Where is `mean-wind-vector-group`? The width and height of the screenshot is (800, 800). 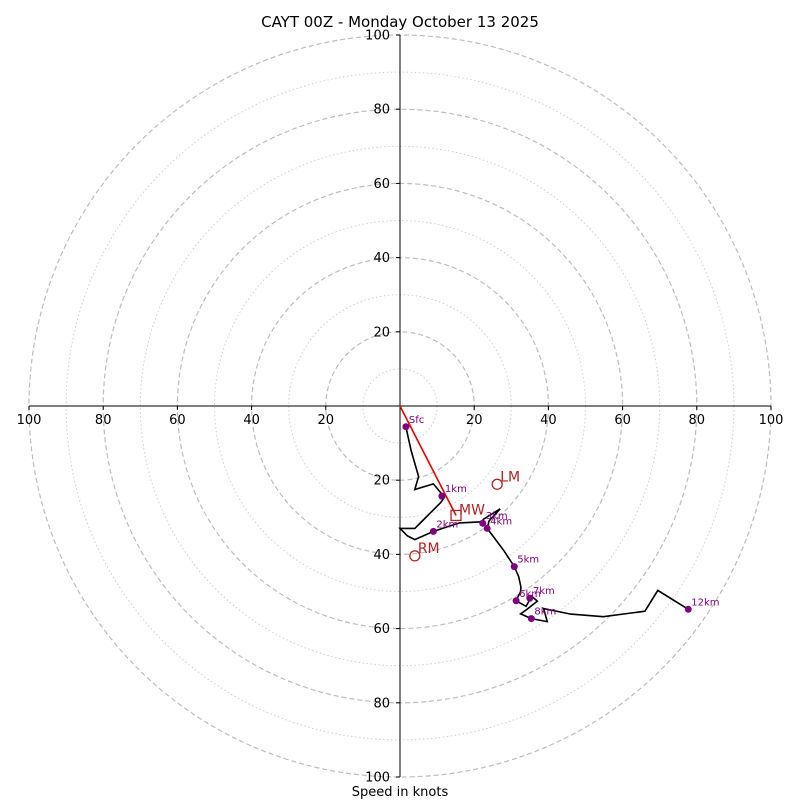
mean-wind-vector-group is located at coordinates (428, 460).